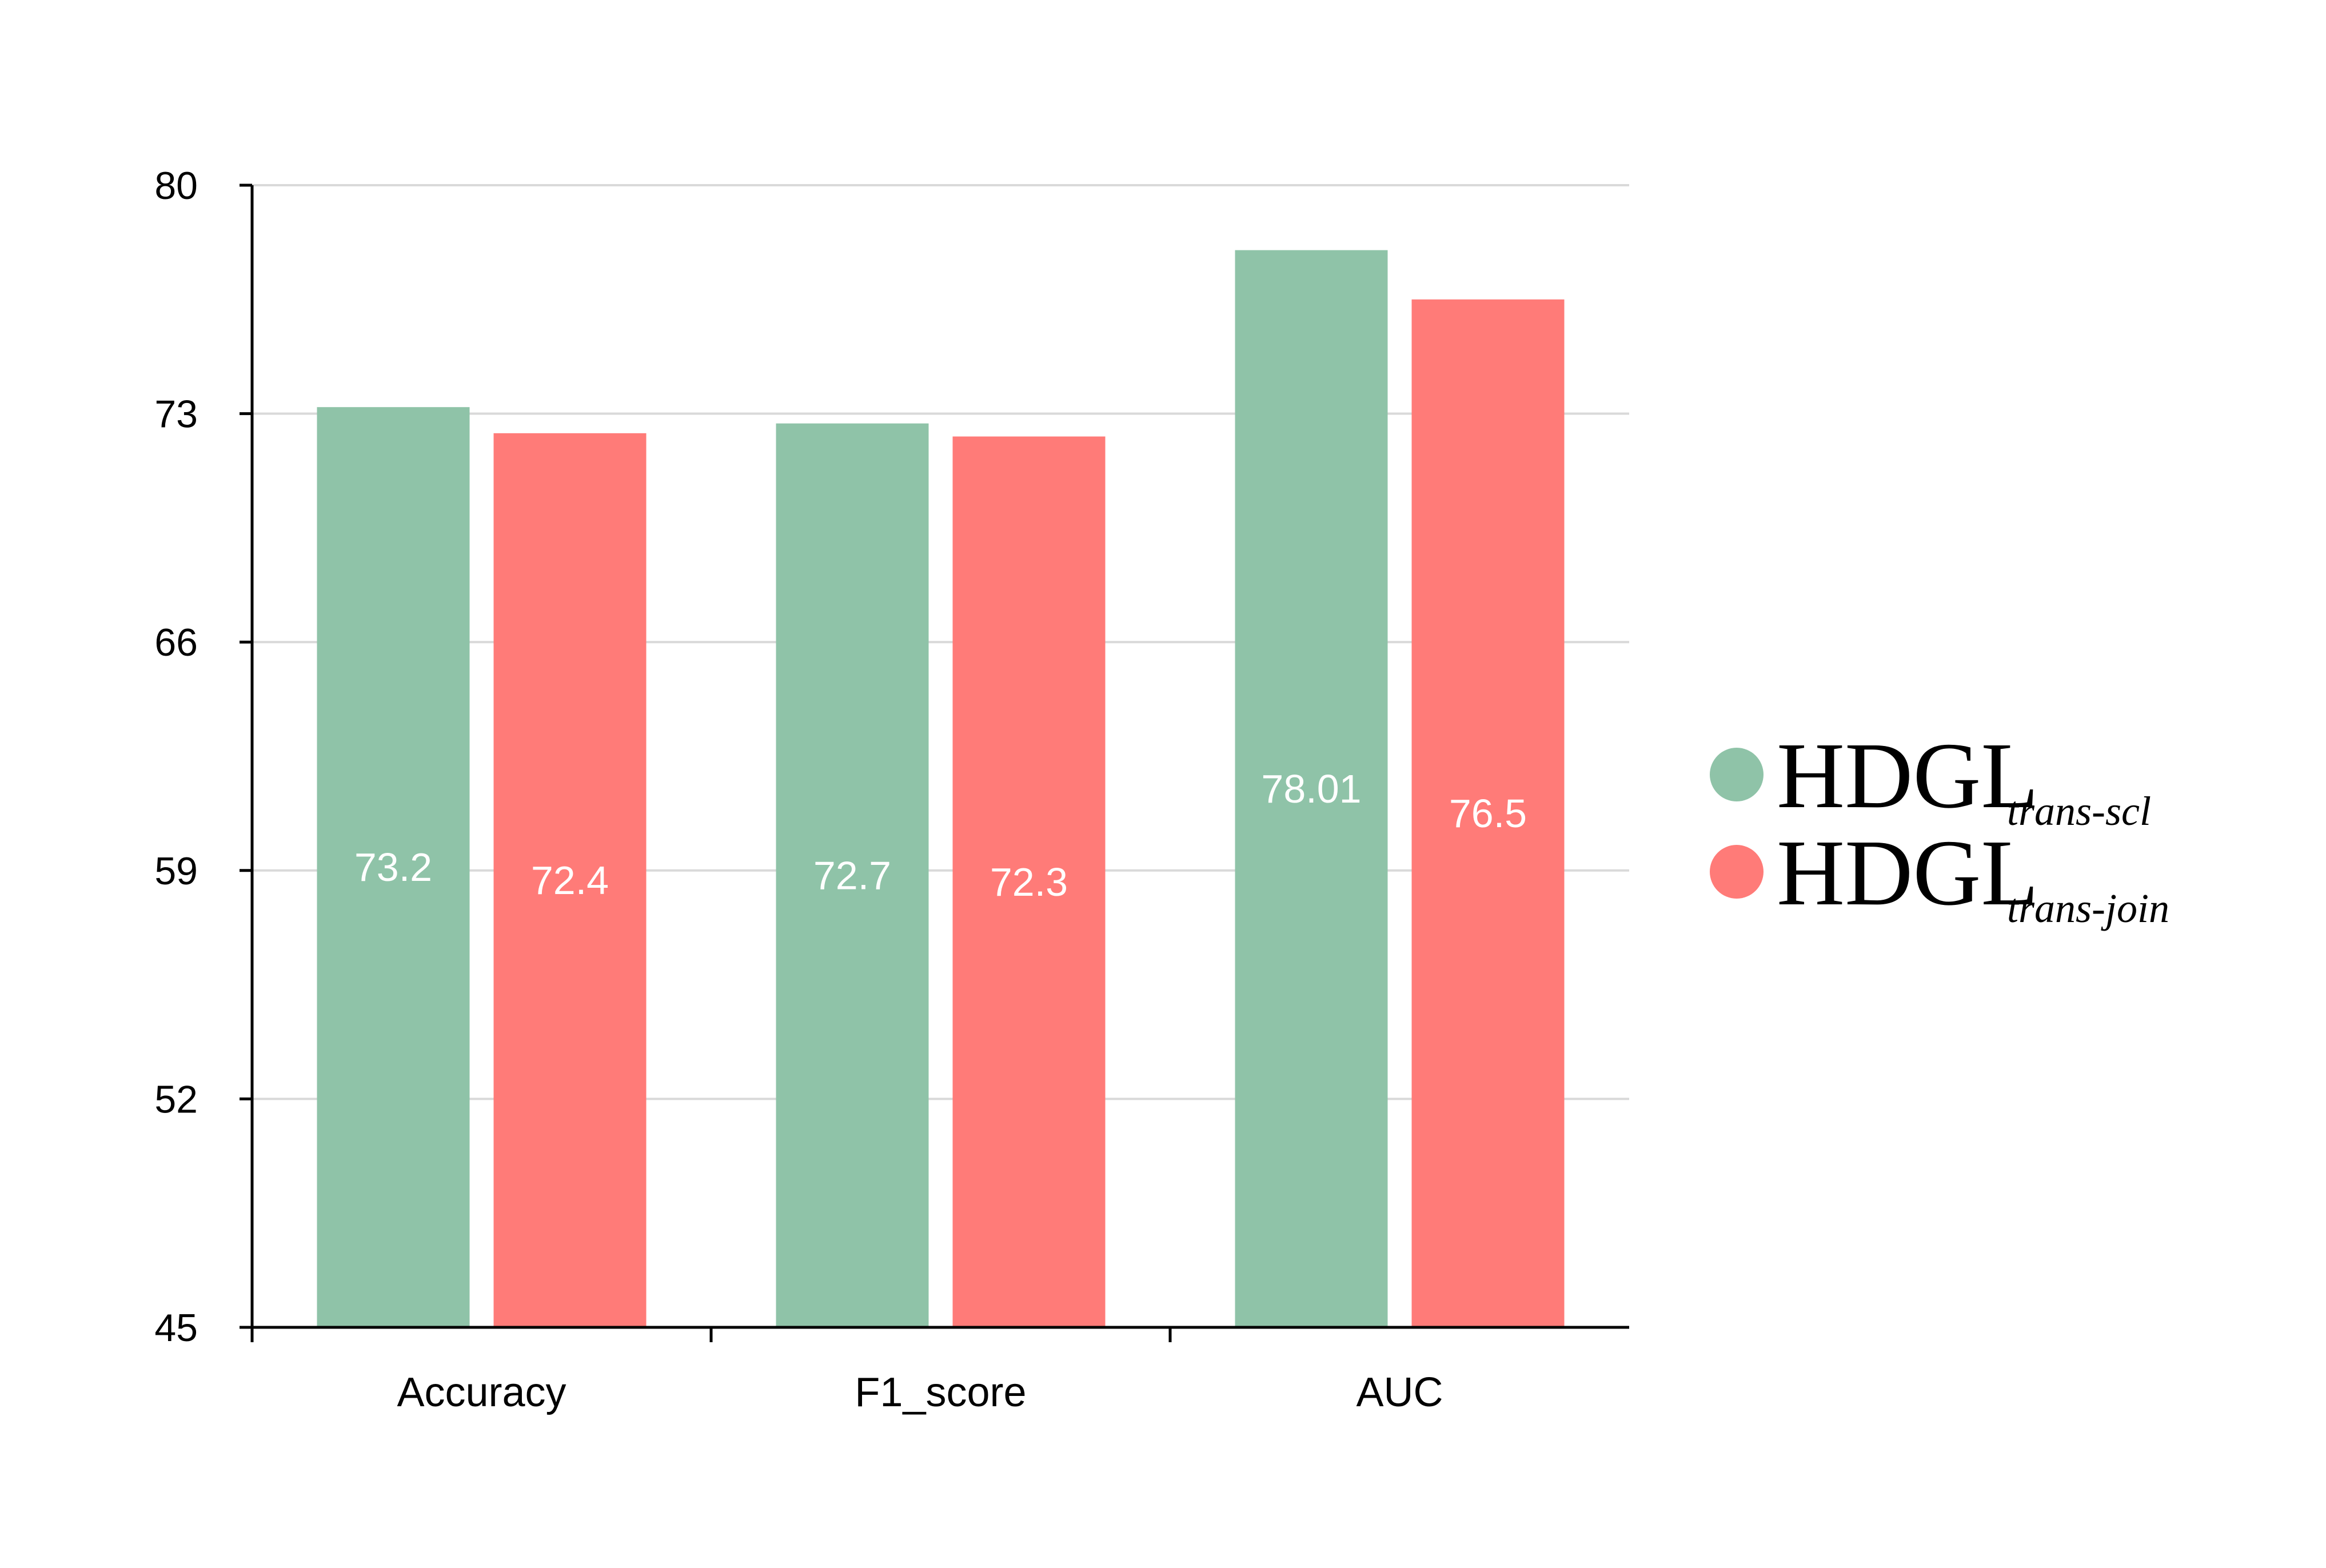 This screenshot has width=2326, height=1568. What do you see at coordinates (940, 1392) in the screenshot?
I see `x-tick-label: F1_score` at bounding box center [940, 1392].